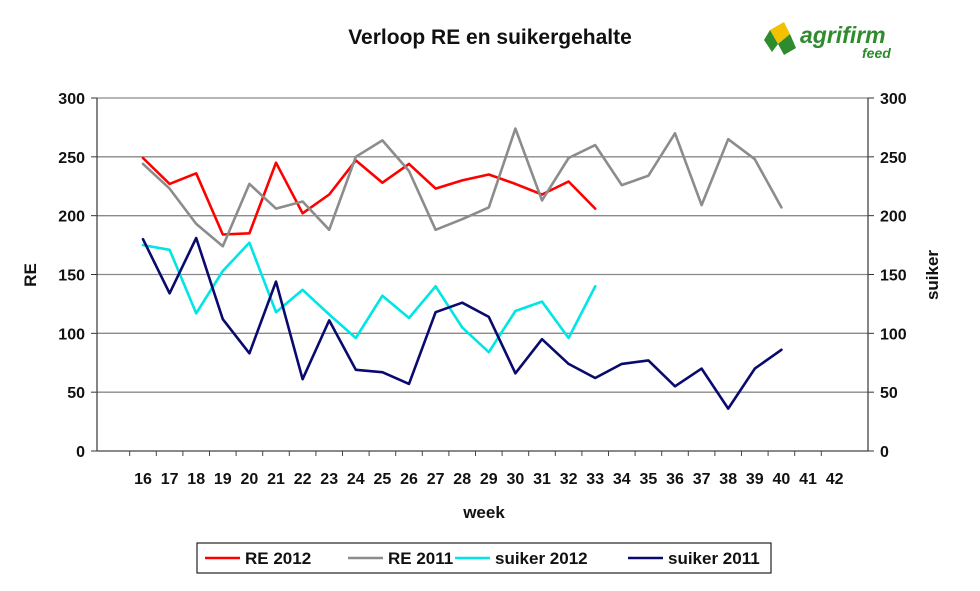  What do you see at coordinates (278, 558) in the screenshot?
I see `legend-label: RE 2012` at bounding box center [278, 558].